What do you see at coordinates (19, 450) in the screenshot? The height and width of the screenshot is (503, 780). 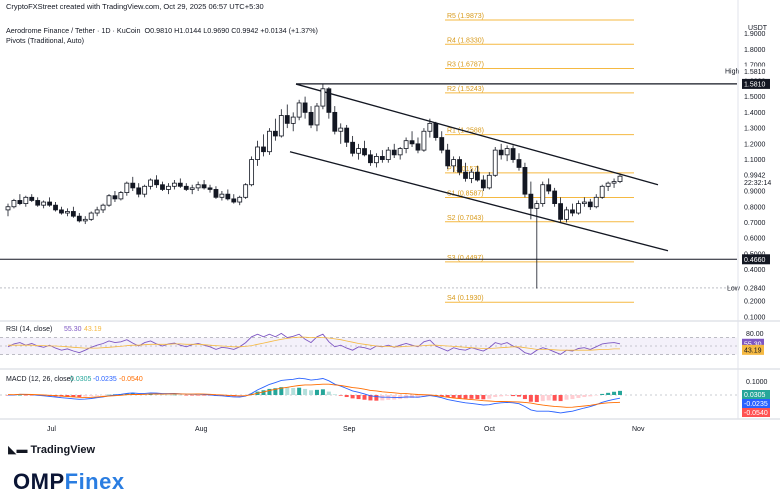 I see `tradingview-logo-icon: ◣▬` at bounding box center [19, 450].